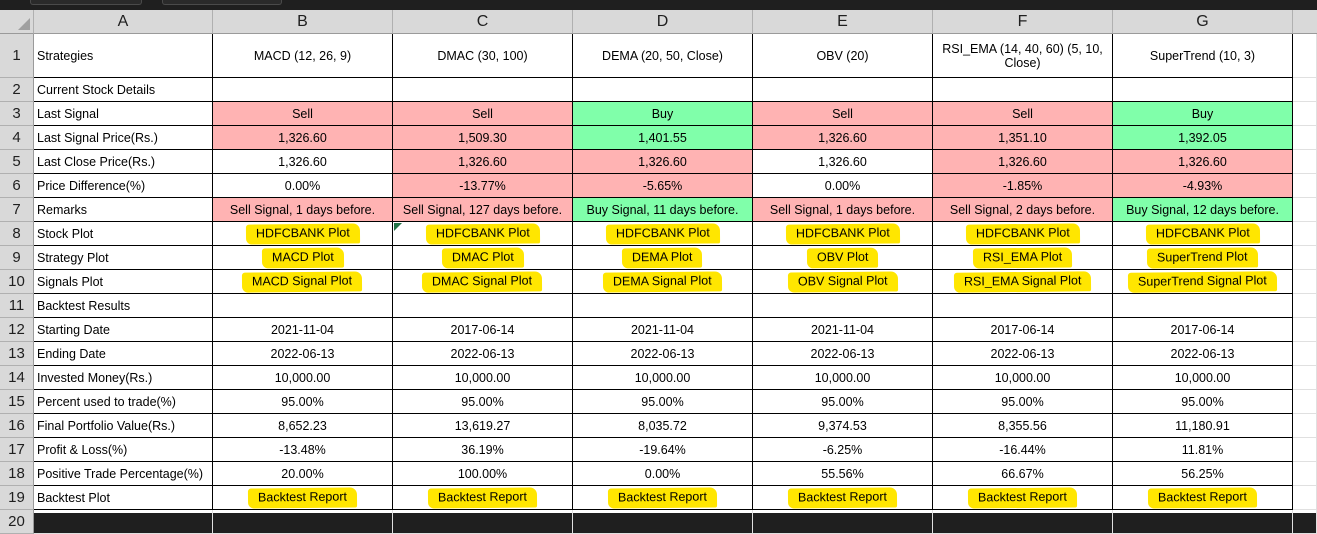 This screenshot has height=534, width=1317. I want to click on cell-b4: 1,326.60, so click(303, 138).